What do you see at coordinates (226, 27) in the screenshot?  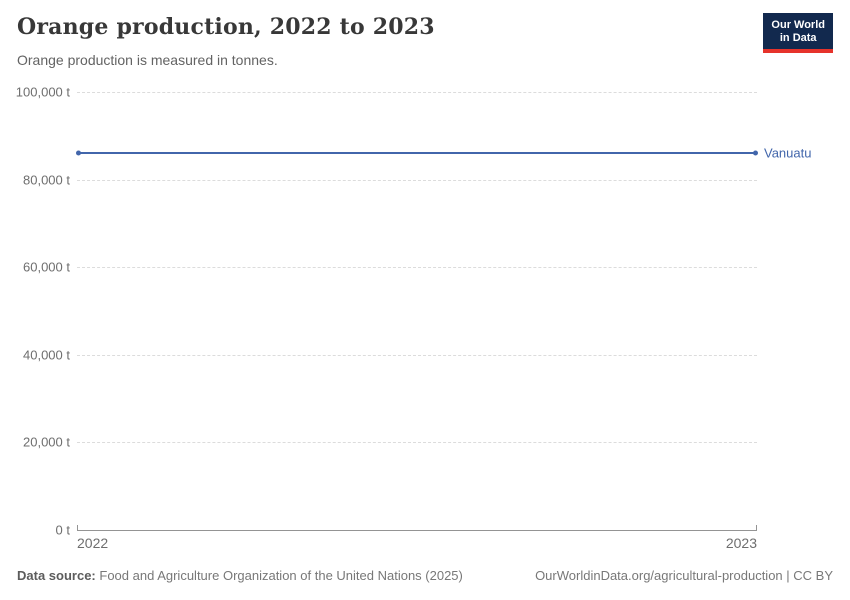 I see `chart-title: Orange production, 2022 to 2023` at bounding box center [226, 27].